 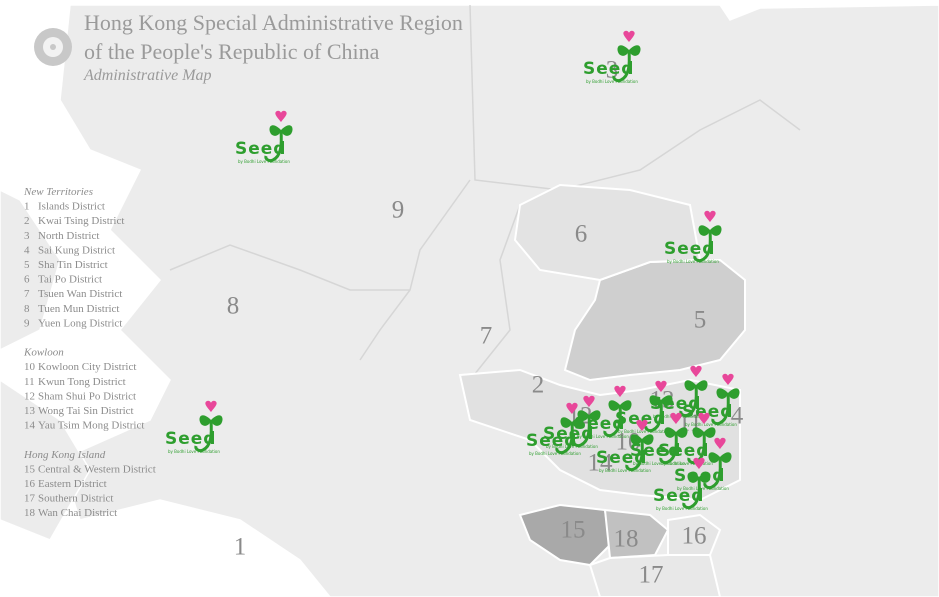 What do you see at coordinates (601, 463) in the screenshot?
I see `district-number: 14` at bounding box center [601, 463].